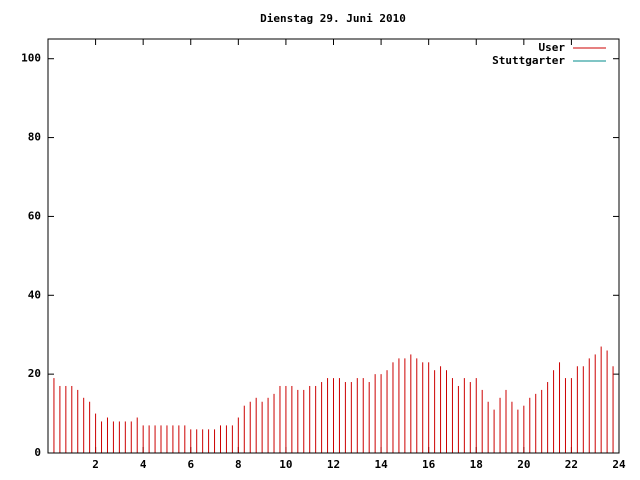 The width and height of the screenshot is (640, 480). Describe the element at coordinates (34, 294) in the screenshot. I see `y-tick-label: 40` at that location.